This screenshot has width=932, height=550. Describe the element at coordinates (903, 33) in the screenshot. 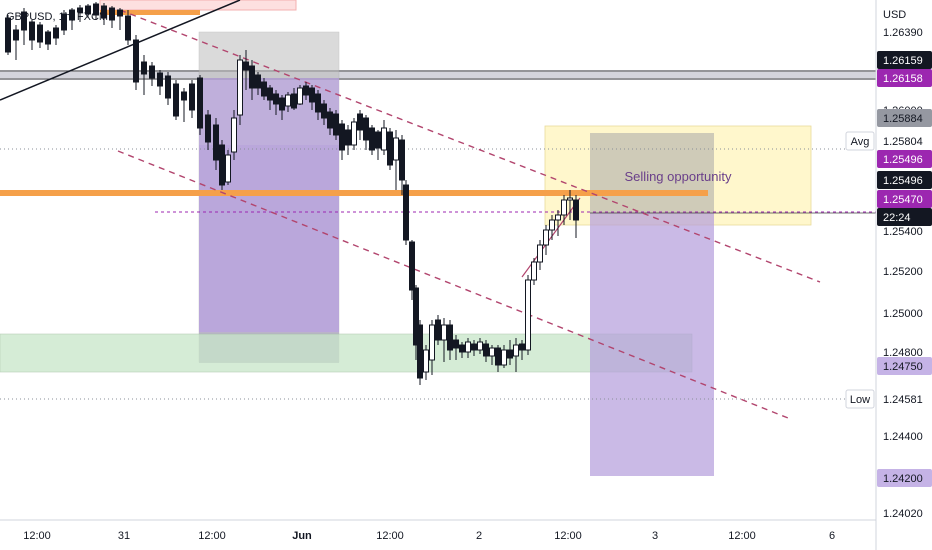

I see `y-tick-label: 1.26390` at that location.